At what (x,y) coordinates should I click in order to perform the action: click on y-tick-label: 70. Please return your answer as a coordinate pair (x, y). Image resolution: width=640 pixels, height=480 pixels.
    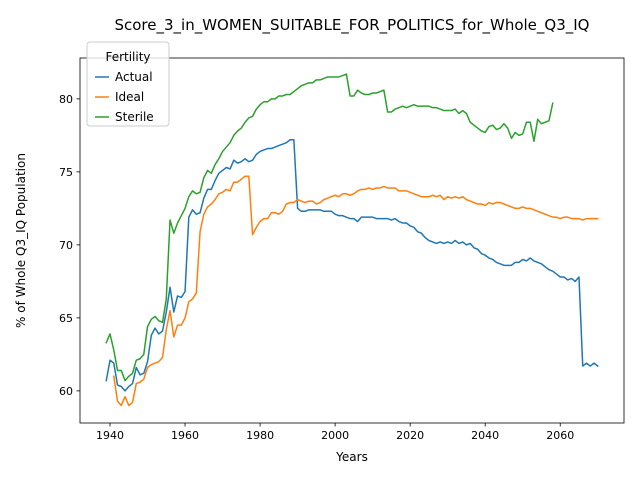
    Looking at the image, I should click on (66, 245).